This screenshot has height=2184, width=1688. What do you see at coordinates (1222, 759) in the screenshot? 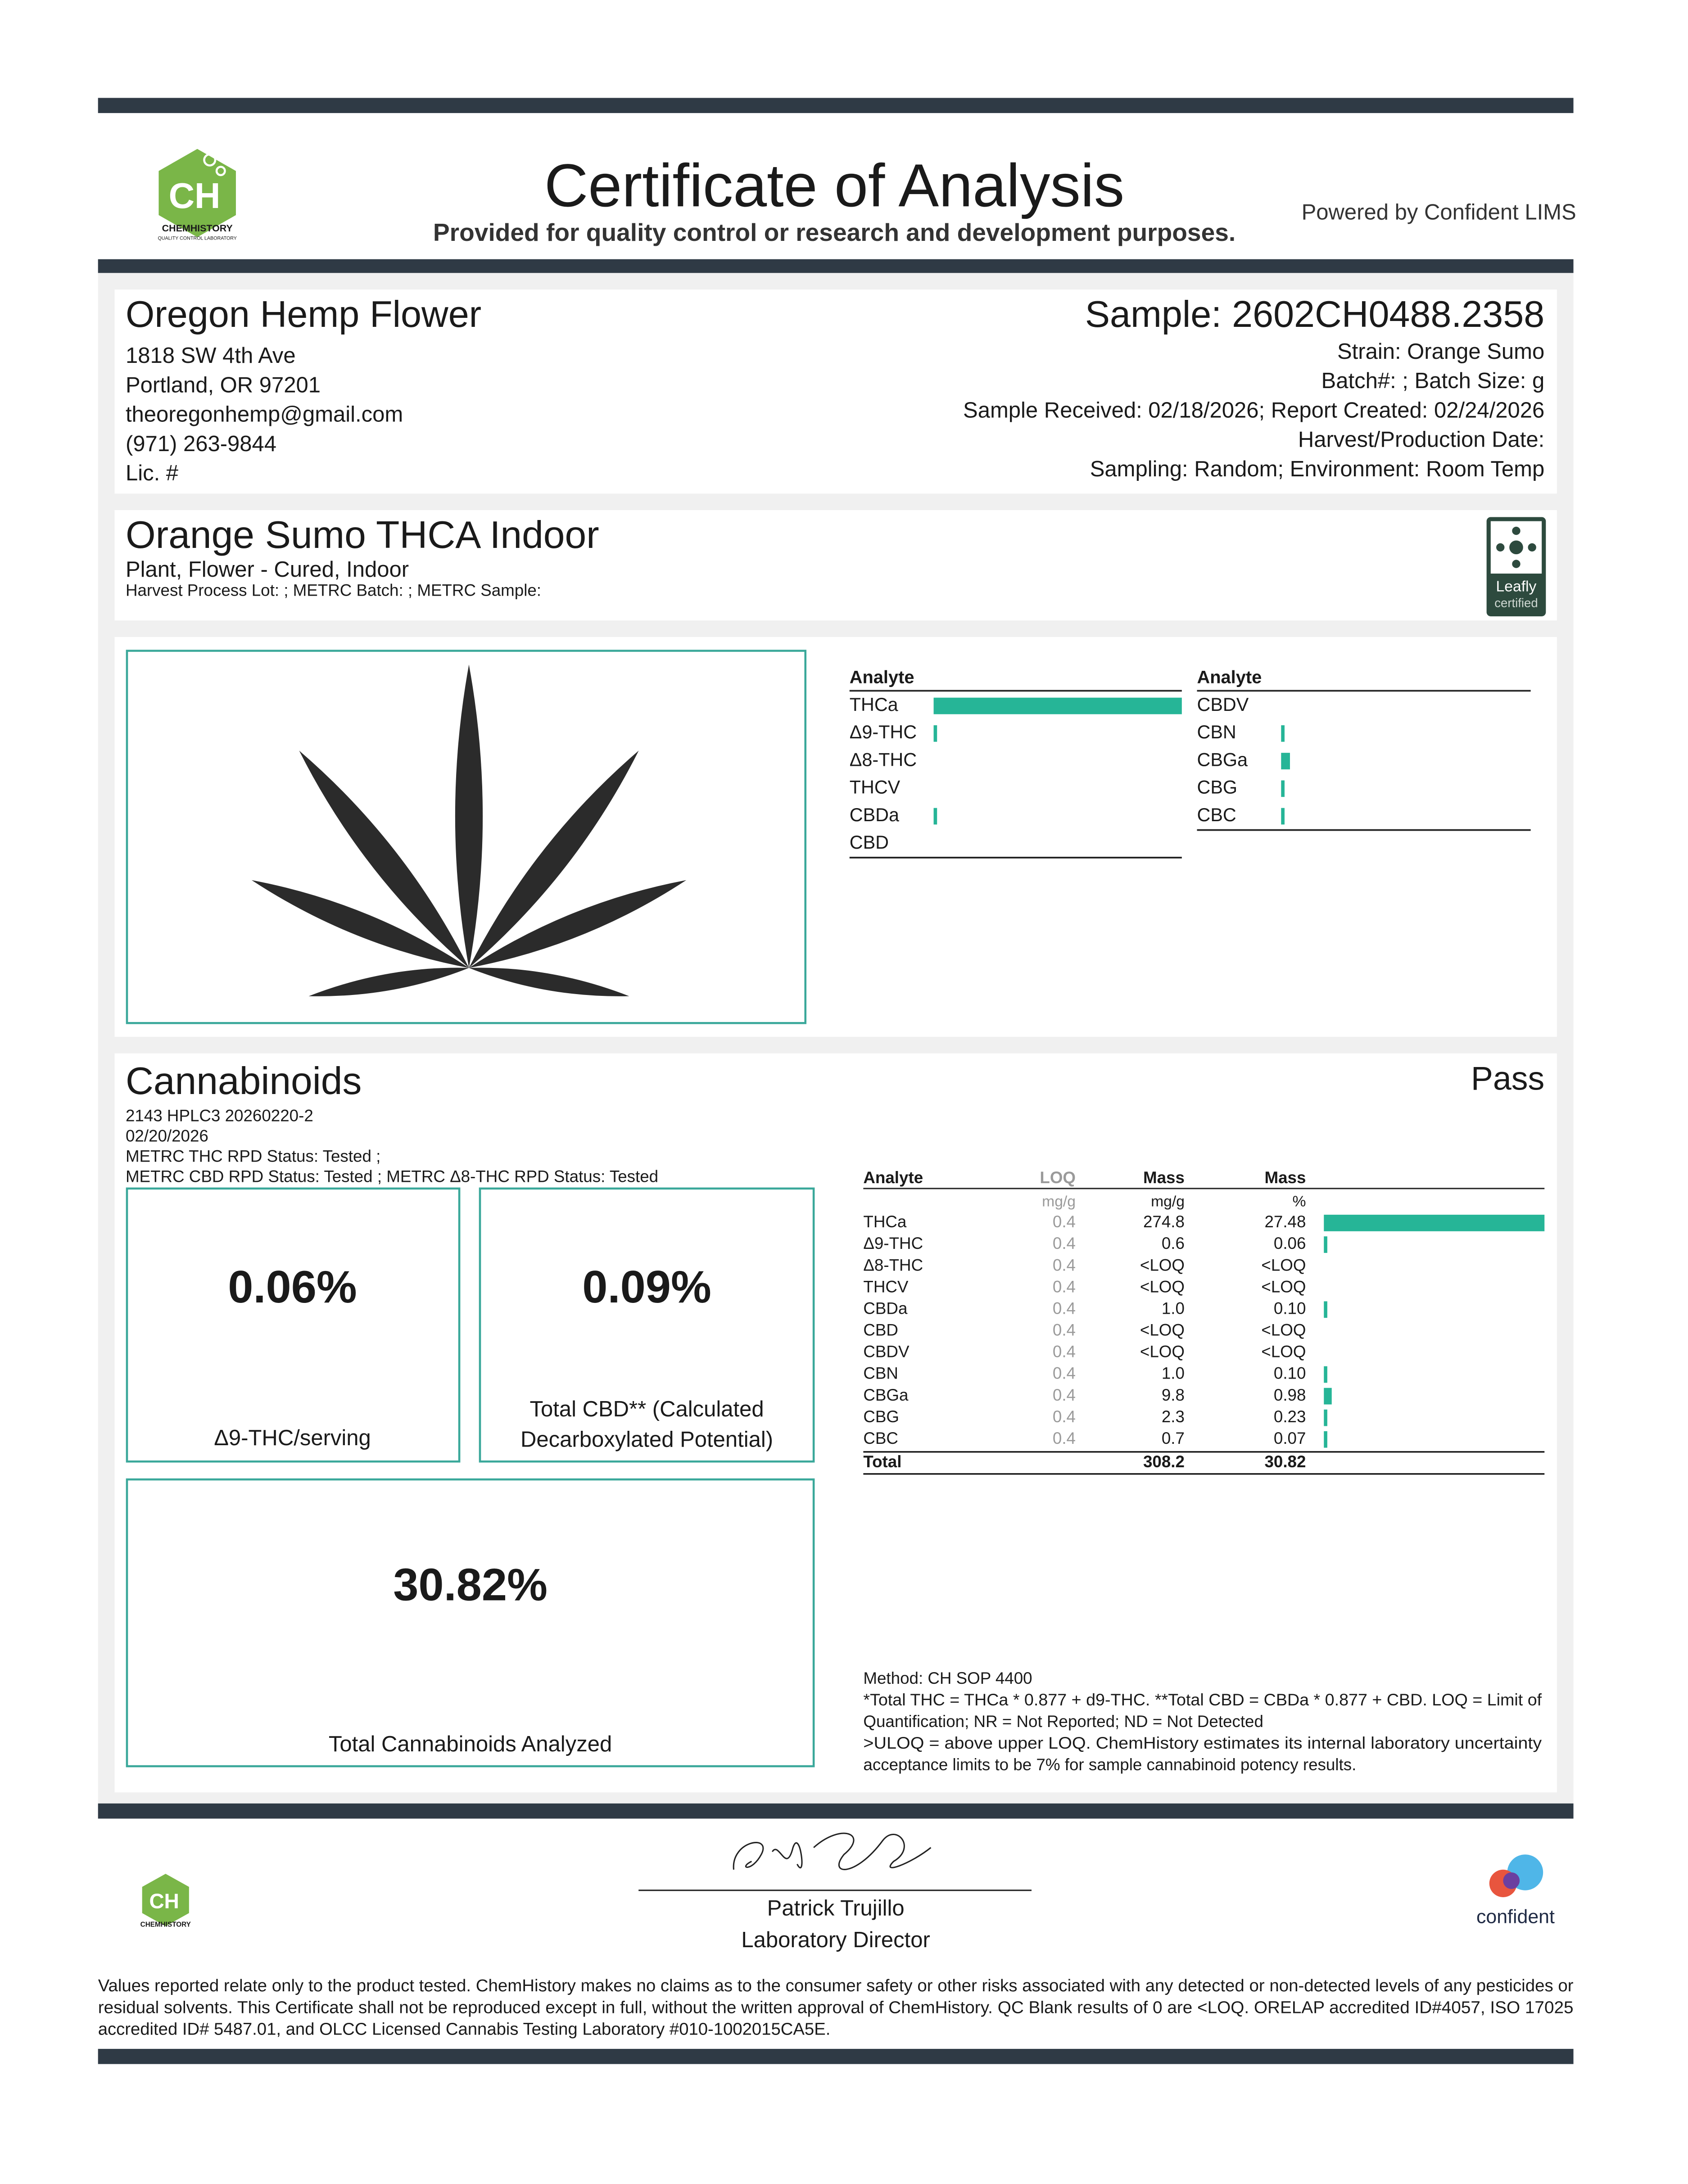
I see `analyte-name: CBGa` at bounding box center [1222, 759].